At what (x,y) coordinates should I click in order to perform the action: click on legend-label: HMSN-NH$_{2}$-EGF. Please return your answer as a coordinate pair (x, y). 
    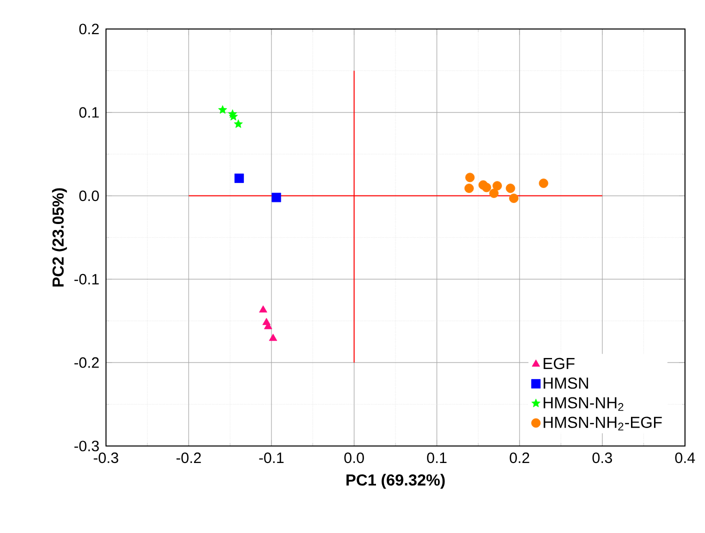
    Looking at the image, I should click on (603, 423).